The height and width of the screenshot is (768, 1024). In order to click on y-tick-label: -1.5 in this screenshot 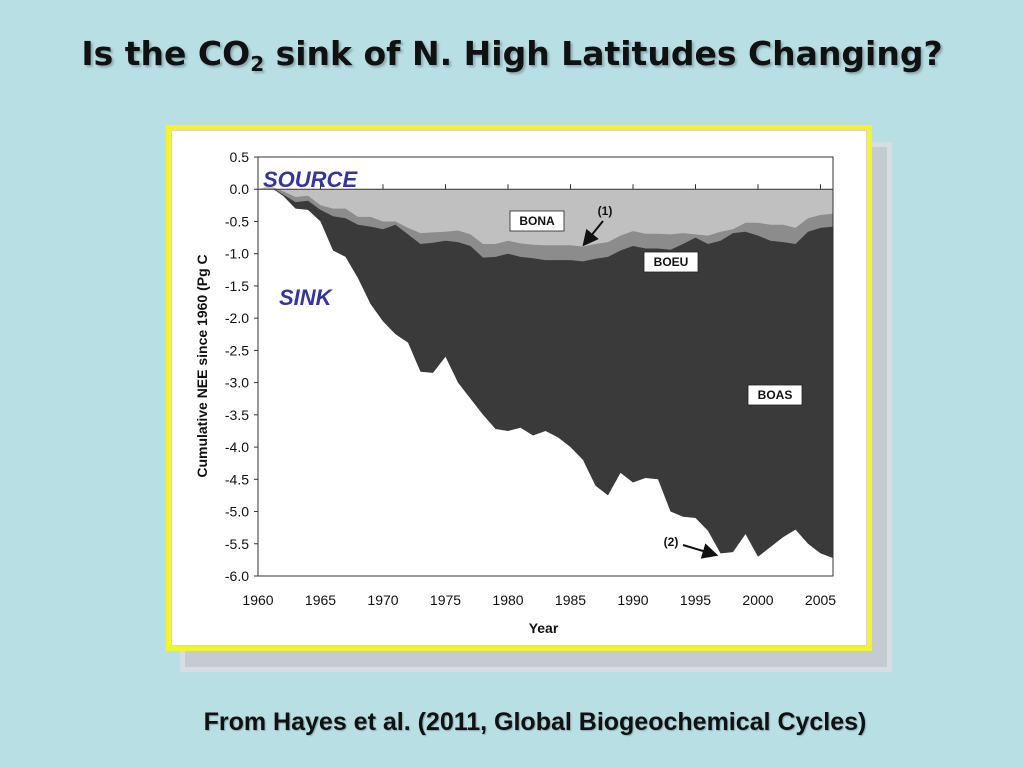, I will do `click(237, 286)`.